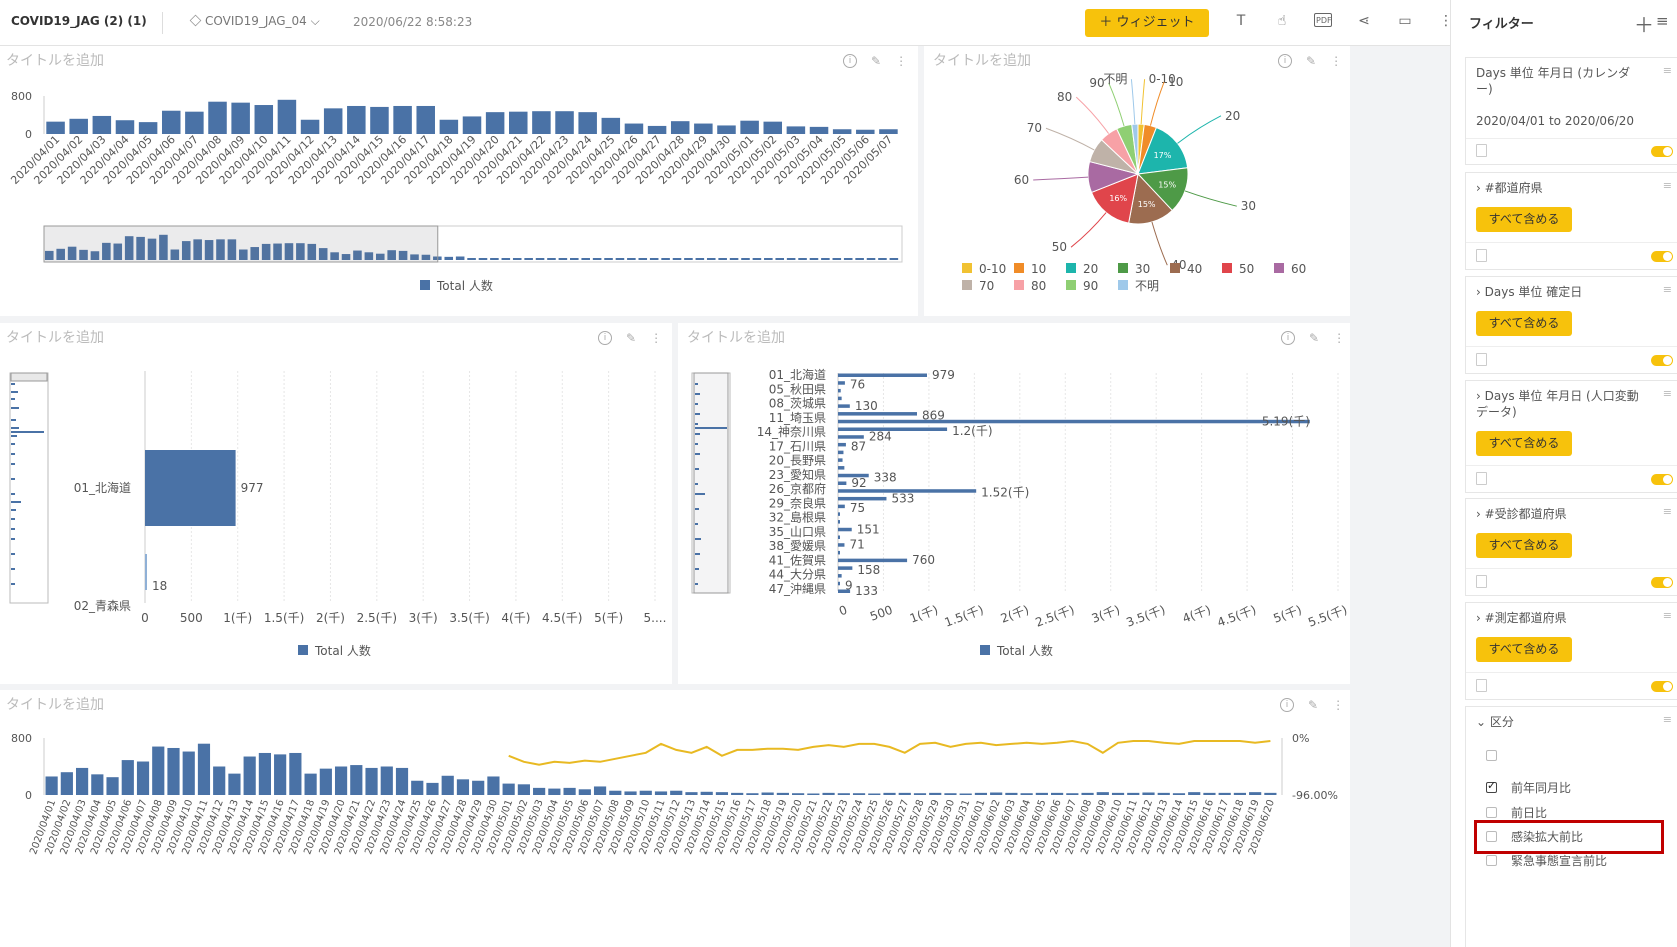 This screenshot has width=1677, height=947. What do you see at coordinates (1516, 812) in the screenshot?
I see `option-row: 前日比` at bounding box center [1516, 812].